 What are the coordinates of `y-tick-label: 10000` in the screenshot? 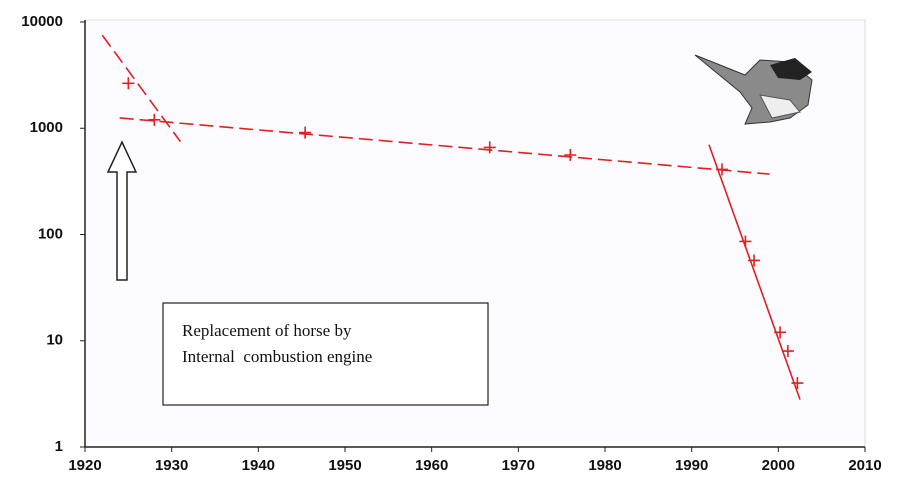 It's located at (42, 21).